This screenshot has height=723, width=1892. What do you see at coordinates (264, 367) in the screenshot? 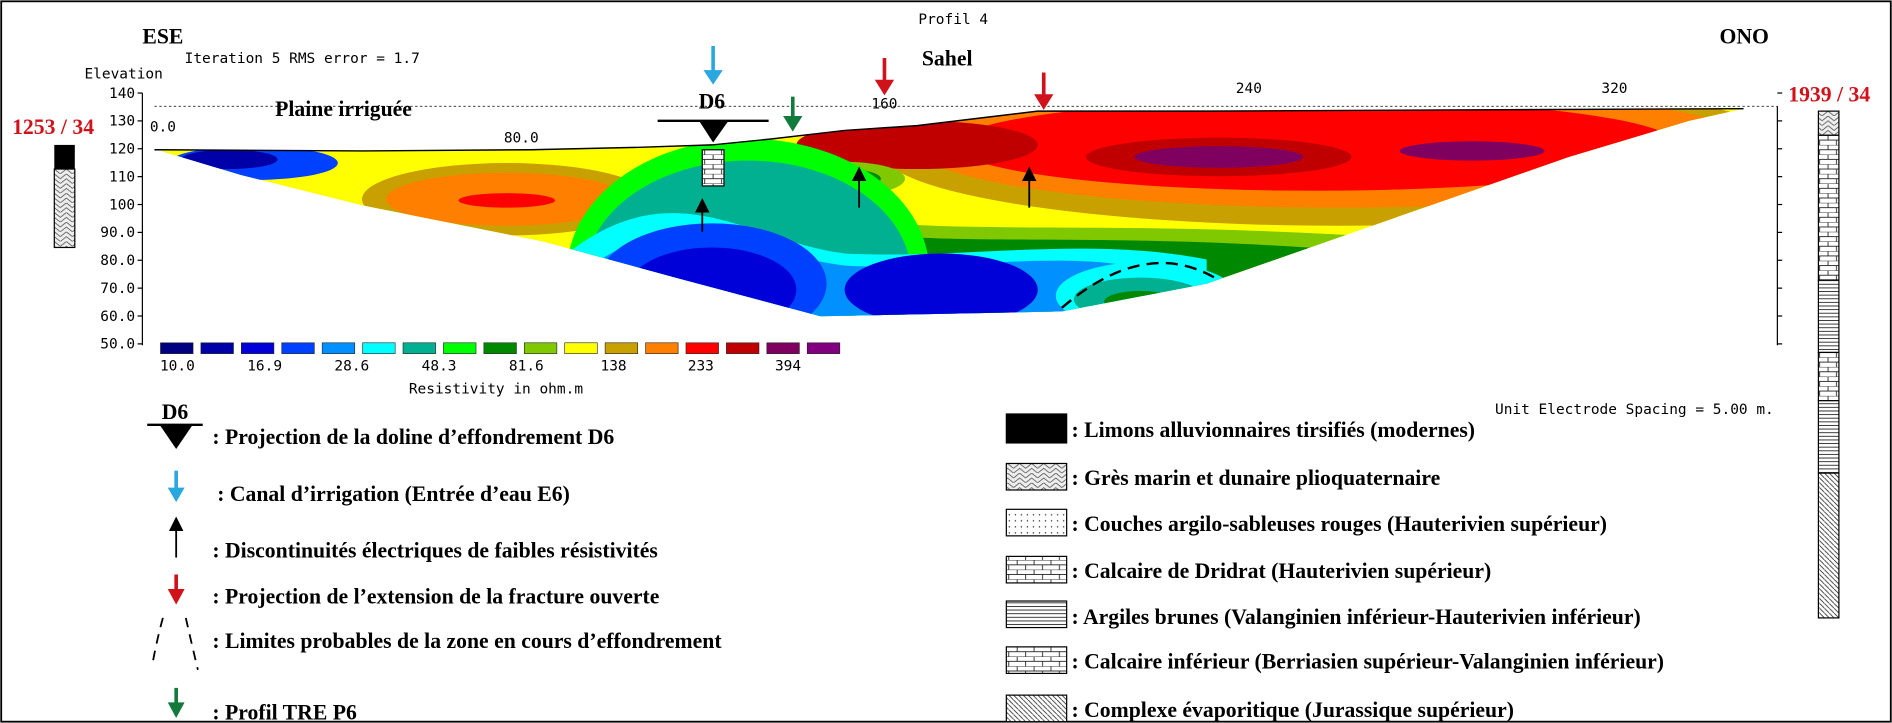
I see `scale-label: 16.9` at bounding box center [264, 367].